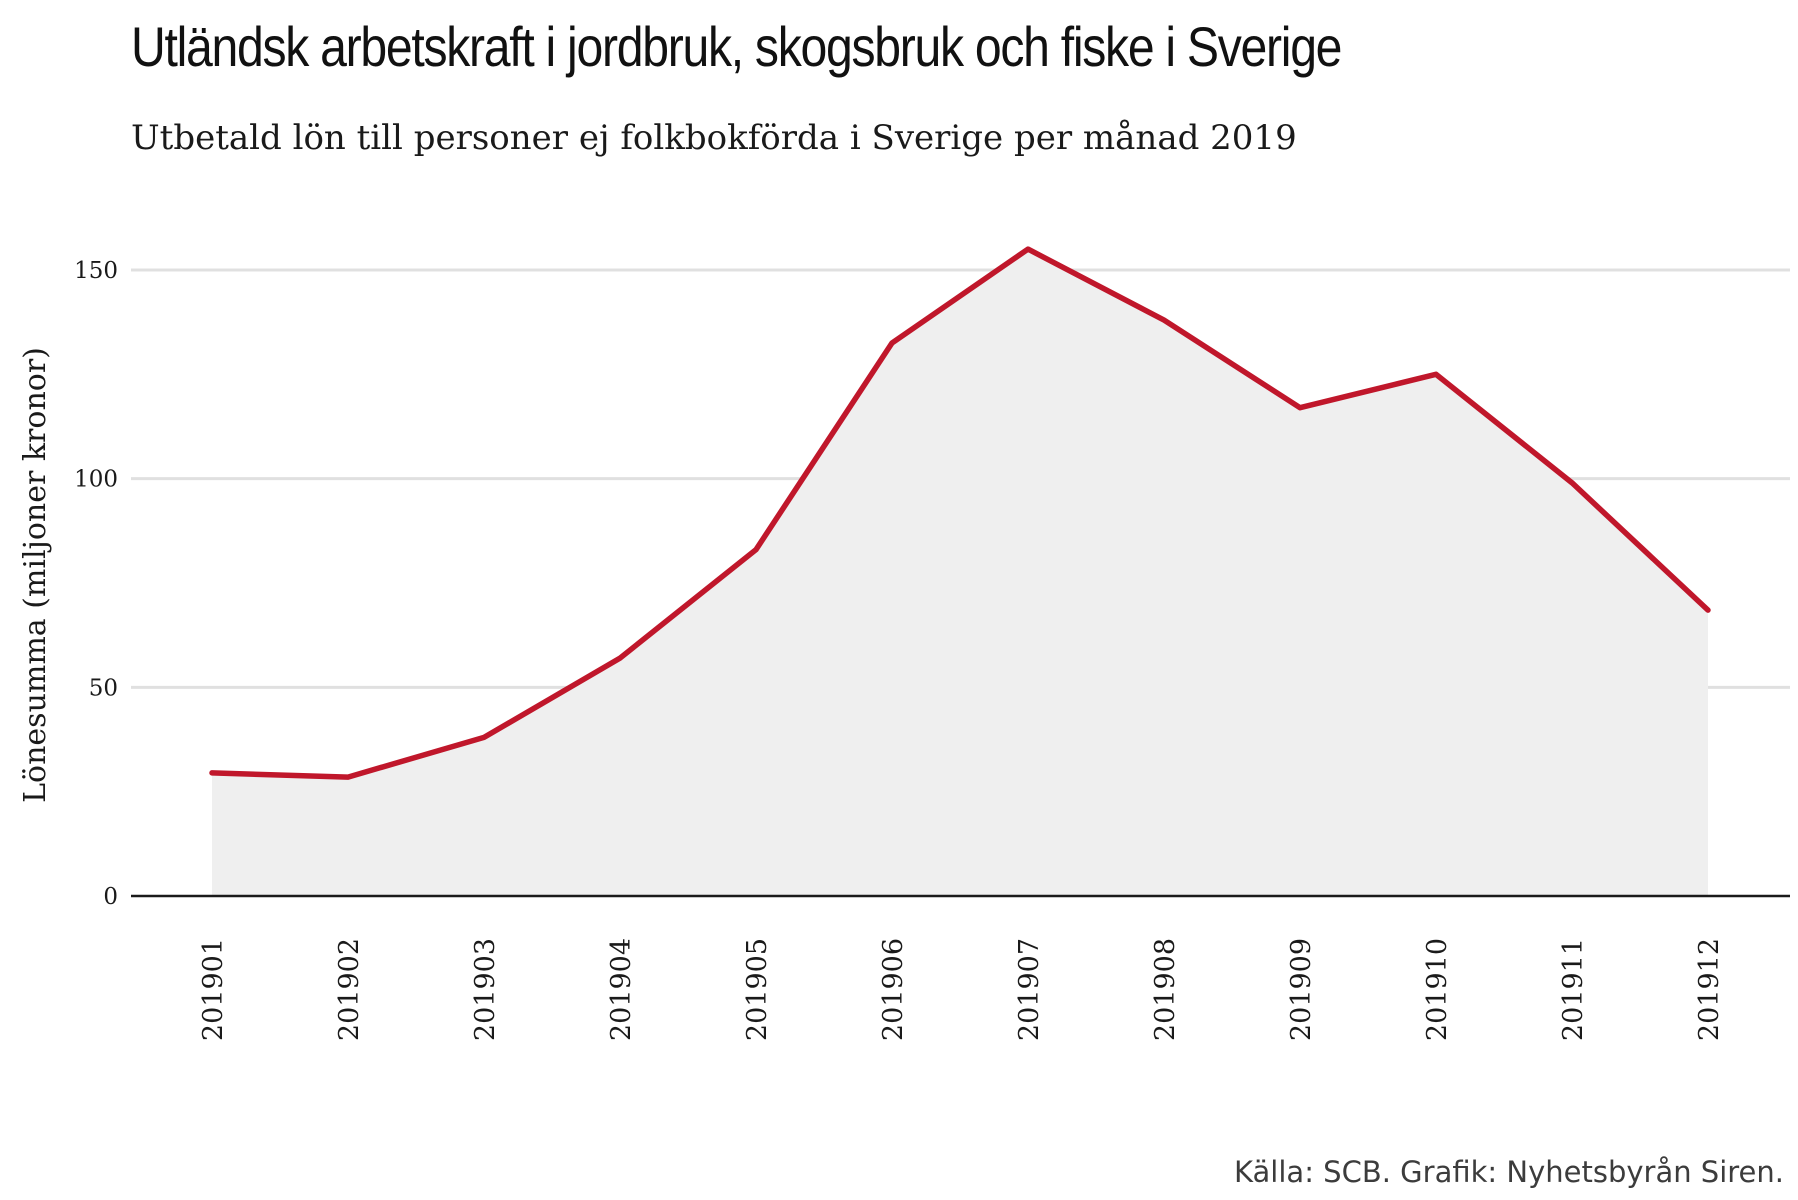 The width and height of the screenshot is (1798, 1200). I want to click on x-tick-label: 201909, so click(1301, 989).